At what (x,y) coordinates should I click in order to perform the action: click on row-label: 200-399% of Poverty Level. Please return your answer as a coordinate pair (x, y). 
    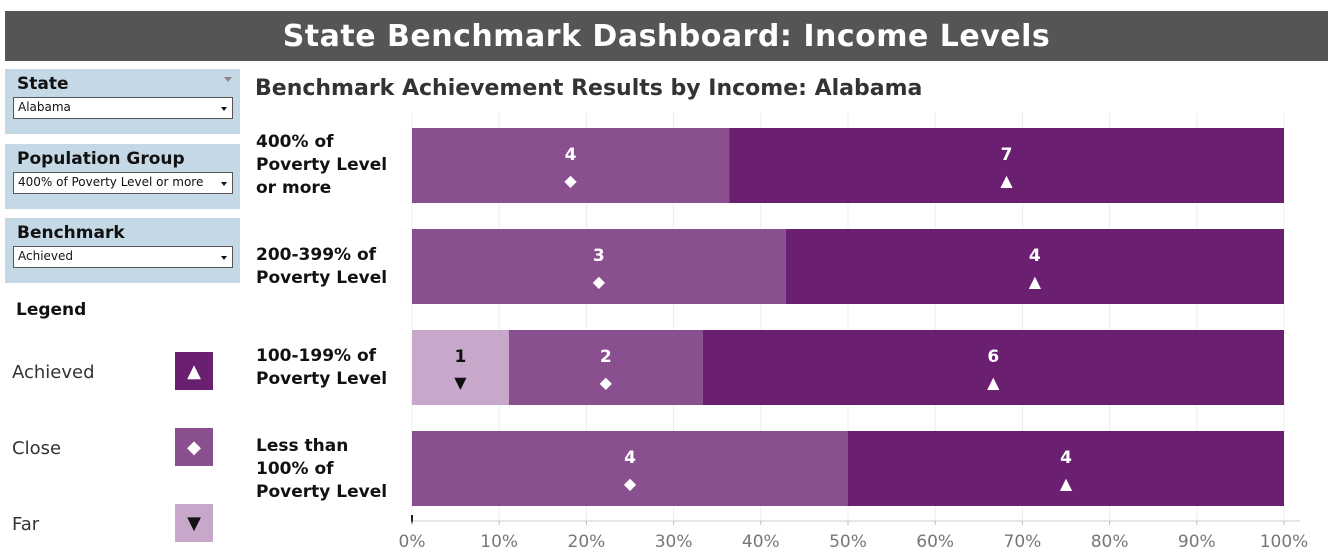
    Looking at the image, I should click on (322, 266).